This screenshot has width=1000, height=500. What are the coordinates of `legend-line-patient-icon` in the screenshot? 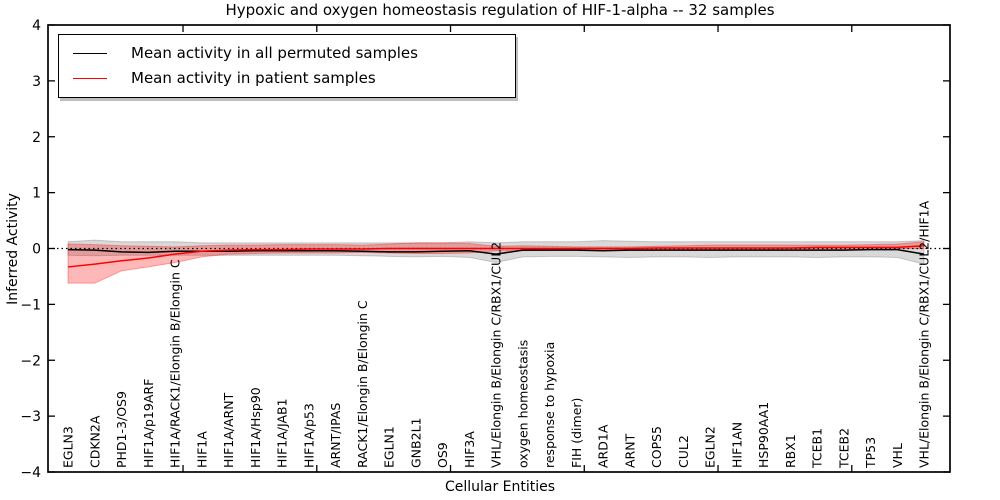 It's located at (90, 78).